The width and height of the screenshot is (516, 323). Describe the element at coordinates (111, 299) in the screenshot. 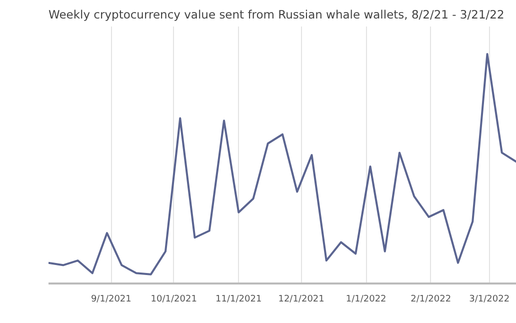

I see `x-tick-label: 9/1/2021` at that location.